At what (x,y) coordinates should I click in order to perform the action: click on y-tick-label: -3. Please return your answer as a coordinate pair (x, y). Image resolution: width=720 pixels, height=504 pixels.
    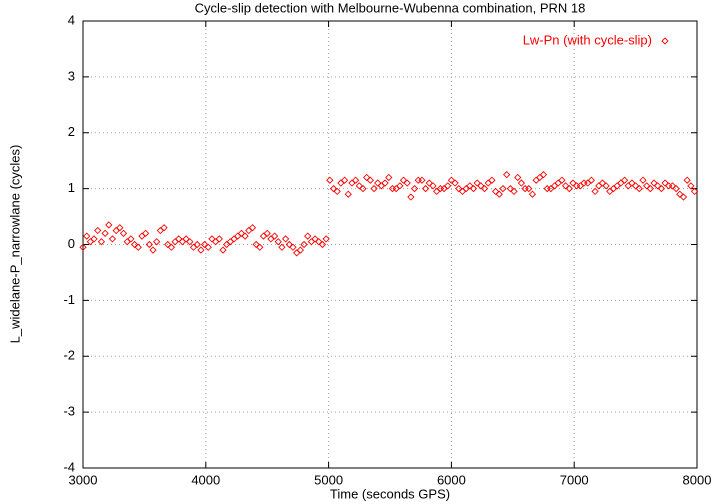
    Looking at the image, I should click on (69, 411).